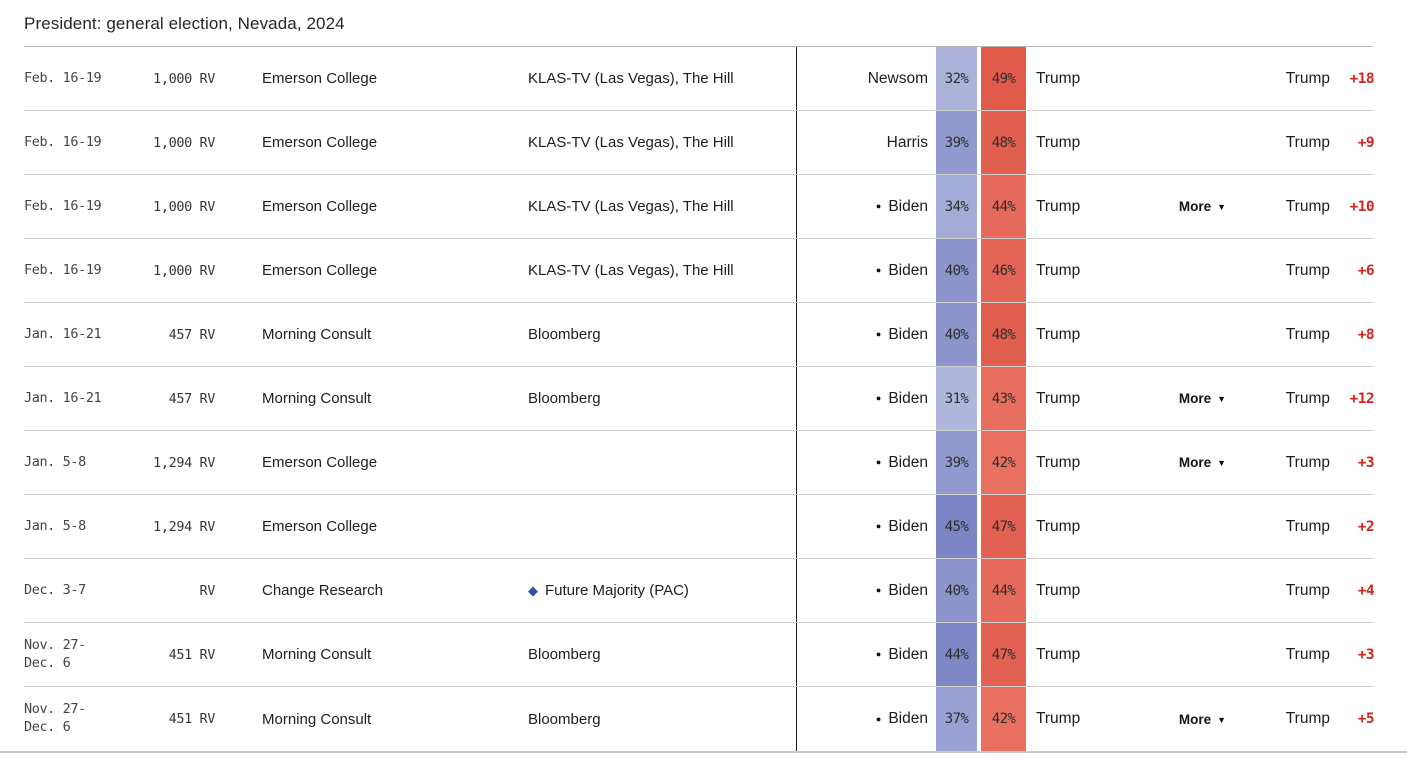 This screenshot has width=1407, height=766. What do you see at coordinates (1222, 399) in the screenshot?
I see `chevron-down-icon: ▼` at bounding box center [1222, 399].